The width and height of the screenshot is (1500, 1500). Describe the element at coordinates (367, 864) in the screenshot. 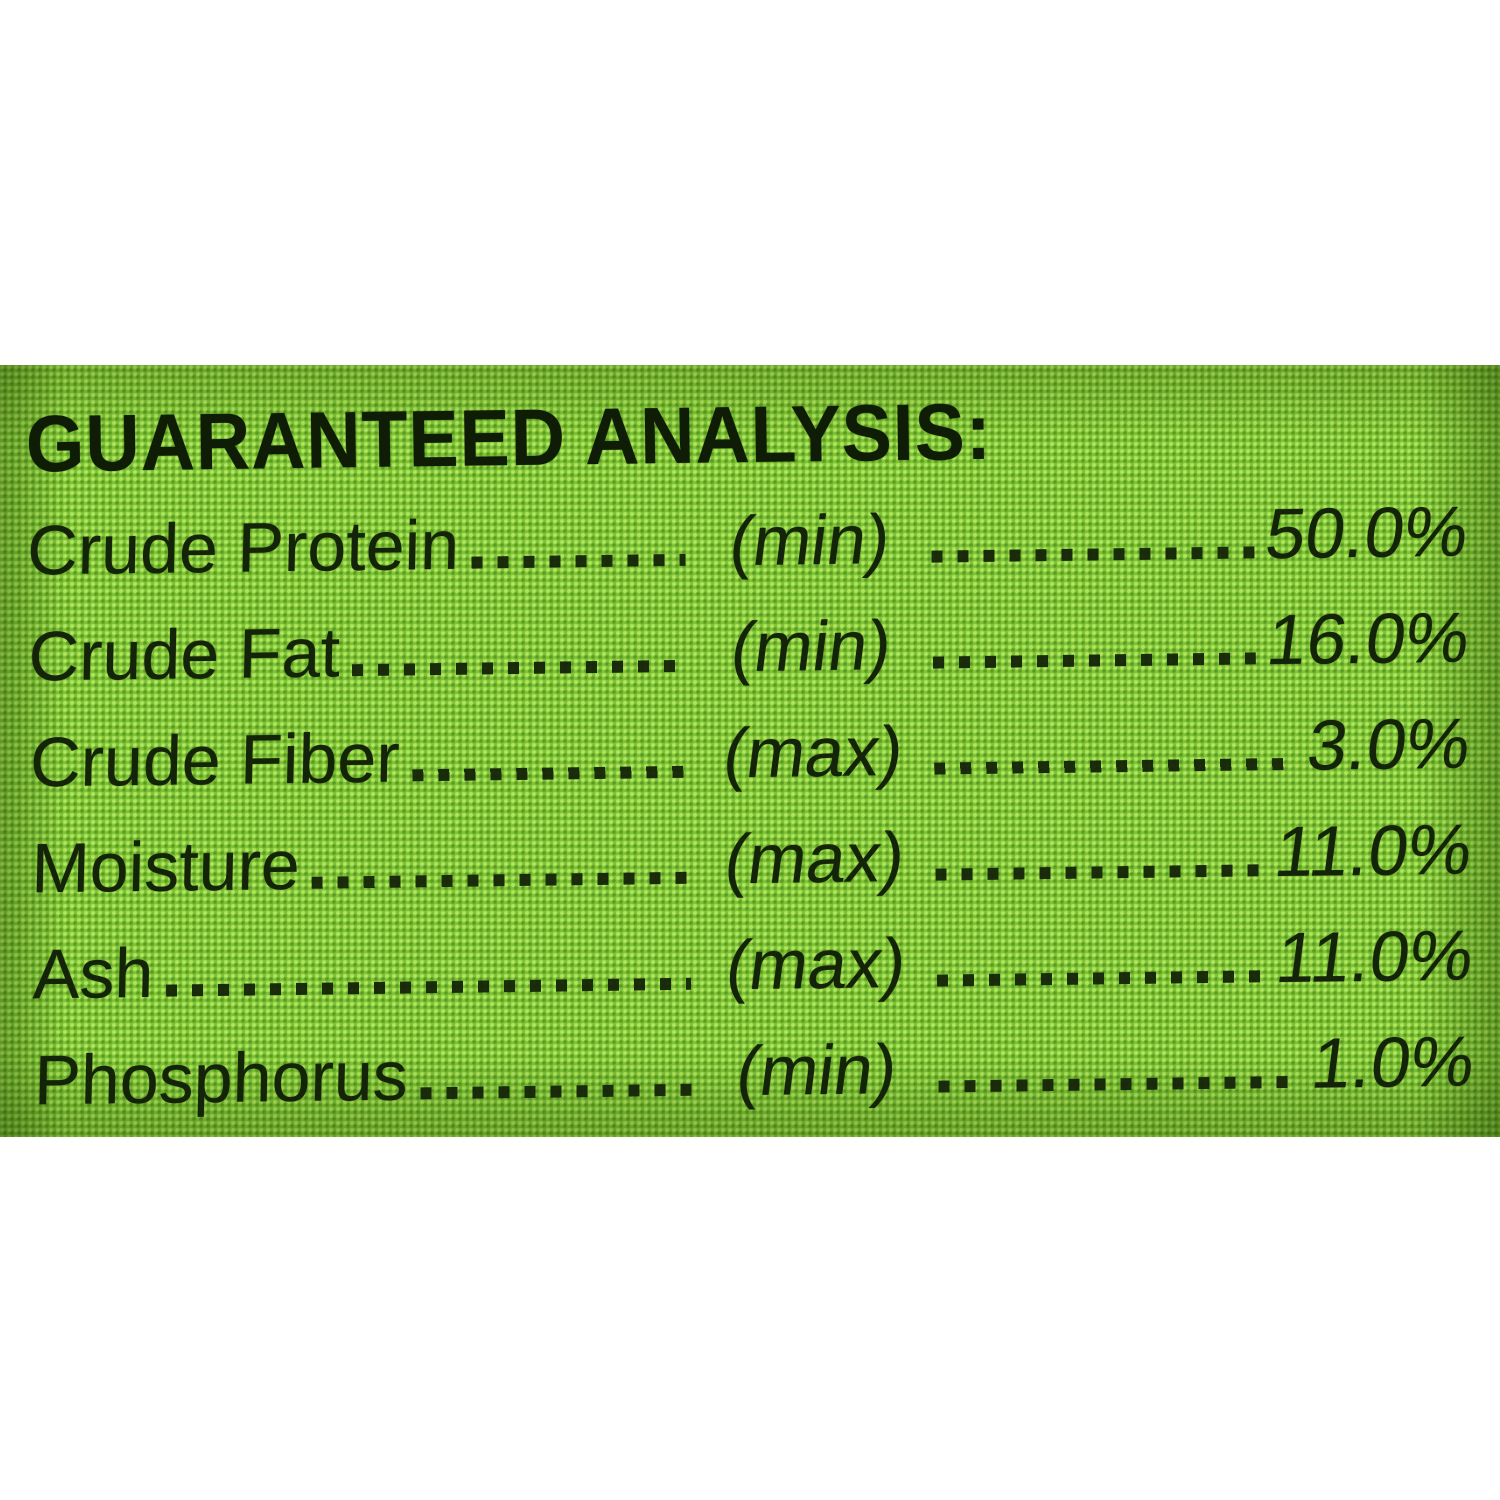

I see `nutrient-name-cell: Moisture` at that location.